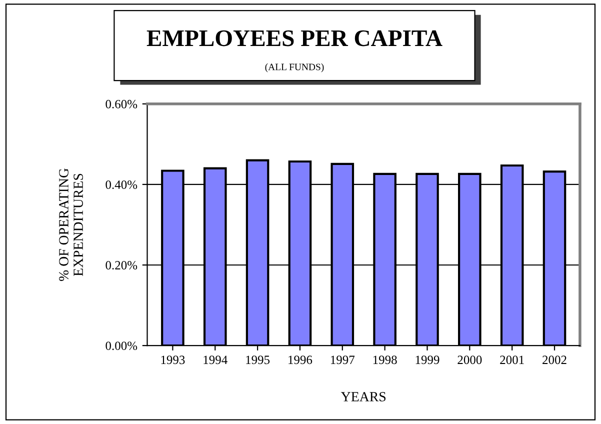  Describe the element at coordinates (122, 104) in the screenshot. I see `y-tick-label: 0.60%` at that location.